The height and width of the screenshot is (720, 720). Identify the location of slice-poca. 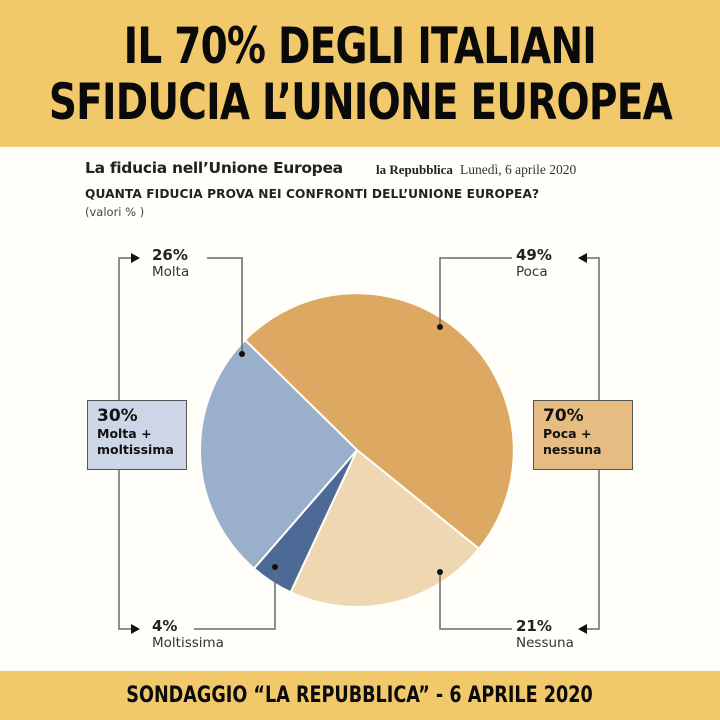
(379, 421).